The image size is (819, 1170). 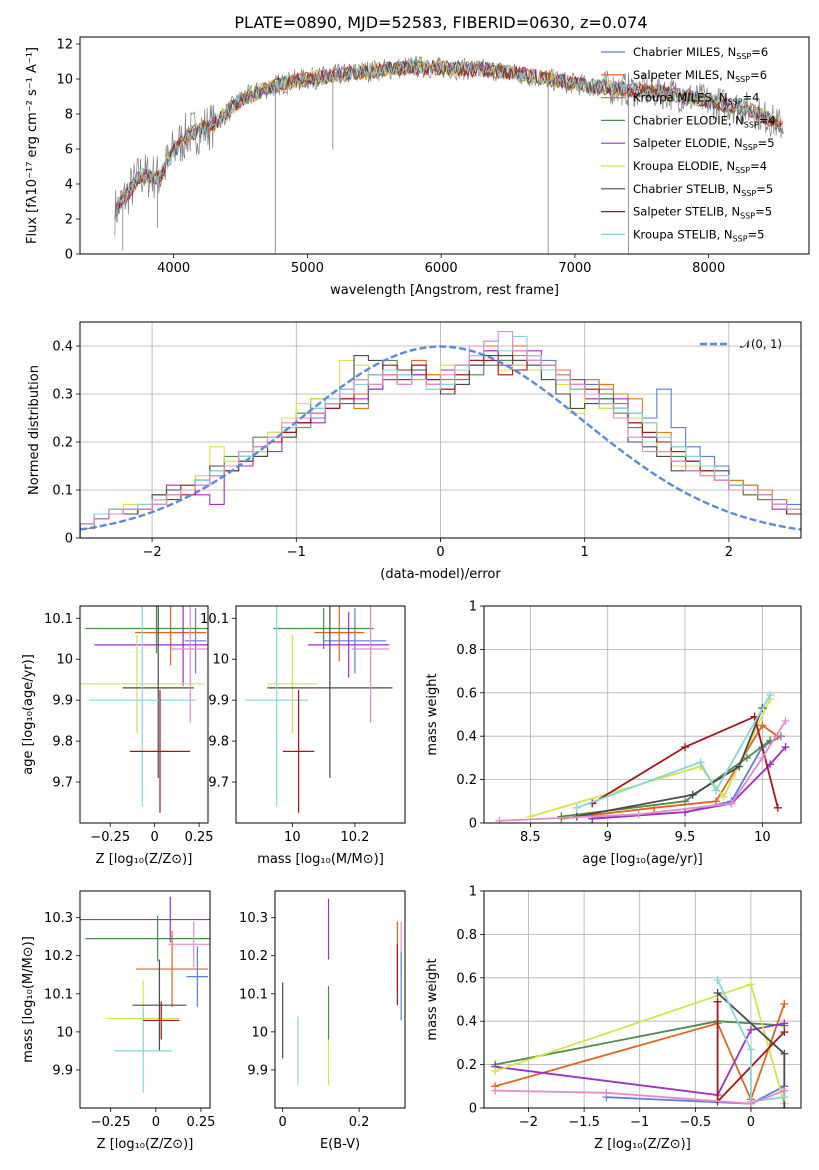 I want to click on y-tick-label: 0.8, so click(x=466, y=935).